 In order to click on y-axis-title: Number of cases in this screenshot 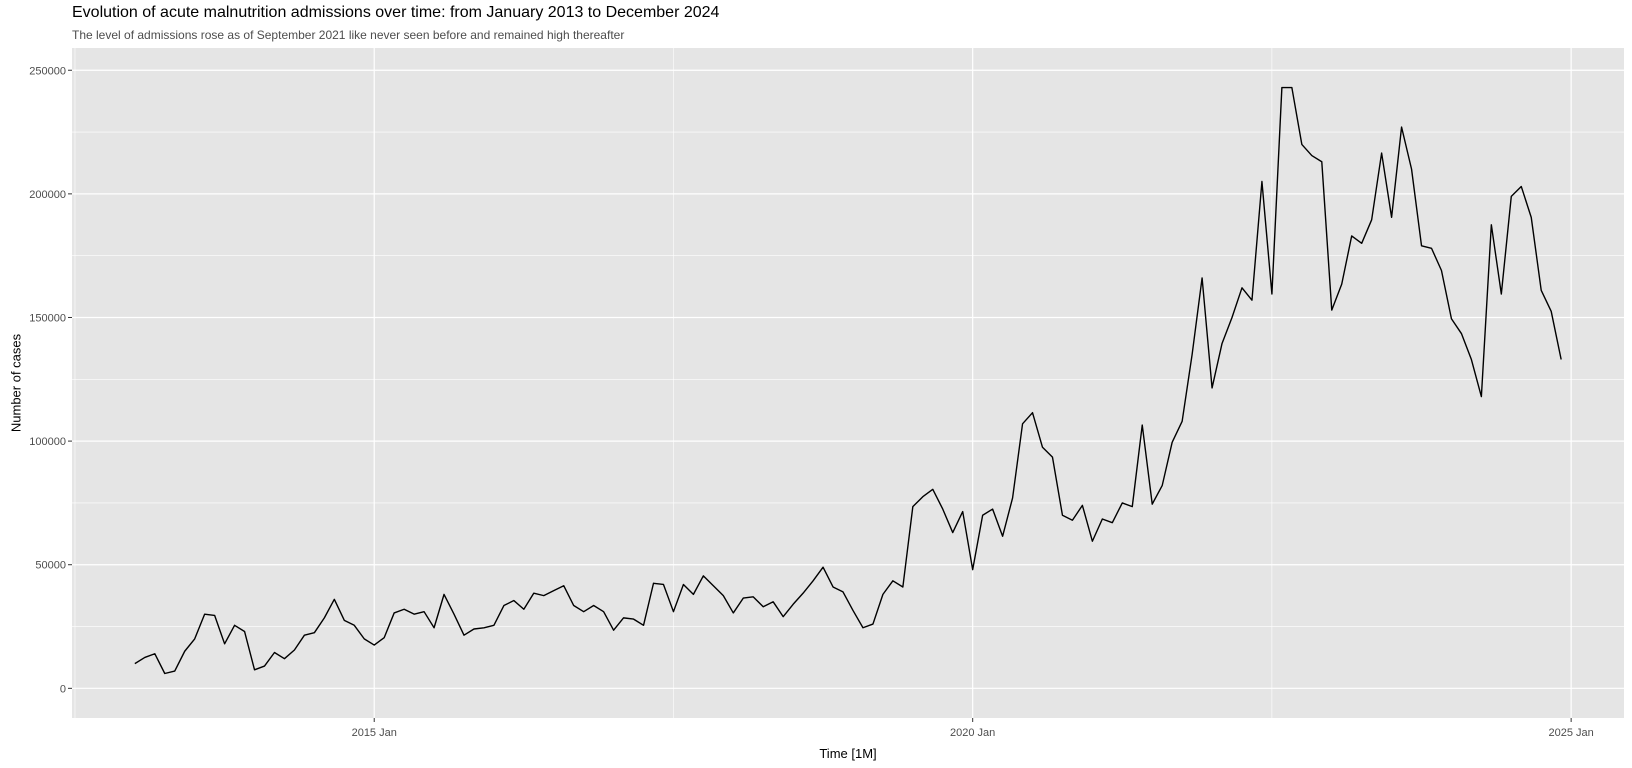, I will do `click(16, 382)`.